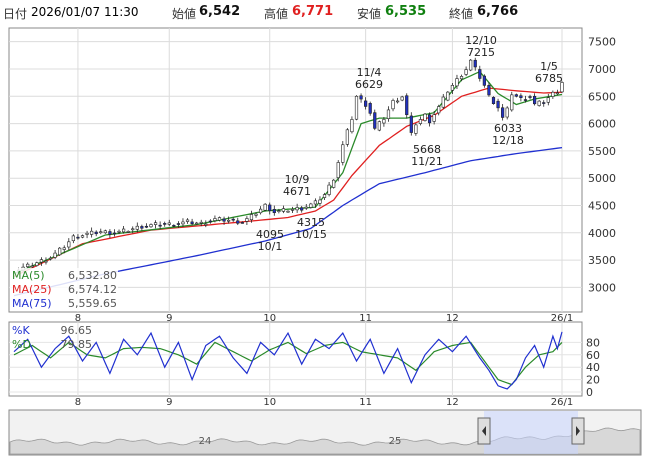 The image size is (653, 470). I want to click on price-y-tick: 7000, so click(602, 69).